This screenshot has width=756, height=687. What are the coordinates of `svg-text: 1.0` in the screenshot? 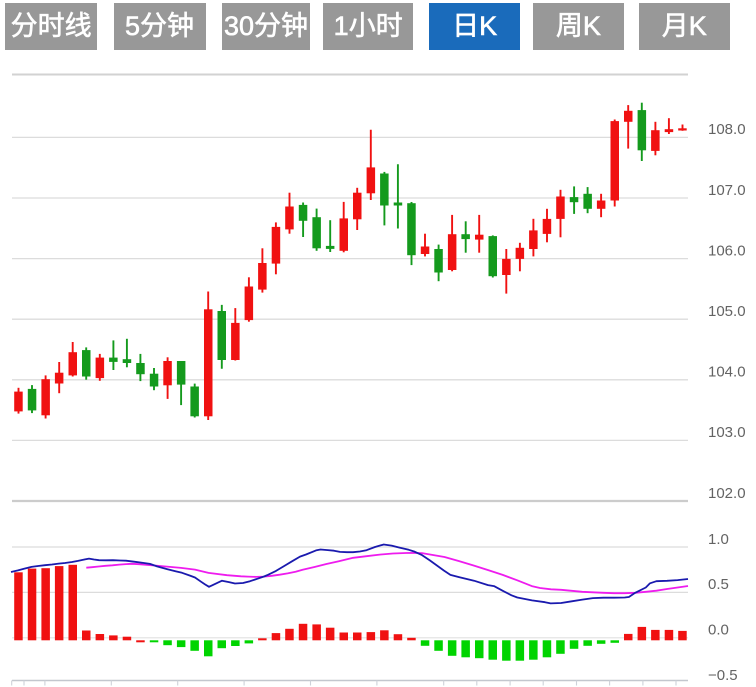 It's located at (718, 539).